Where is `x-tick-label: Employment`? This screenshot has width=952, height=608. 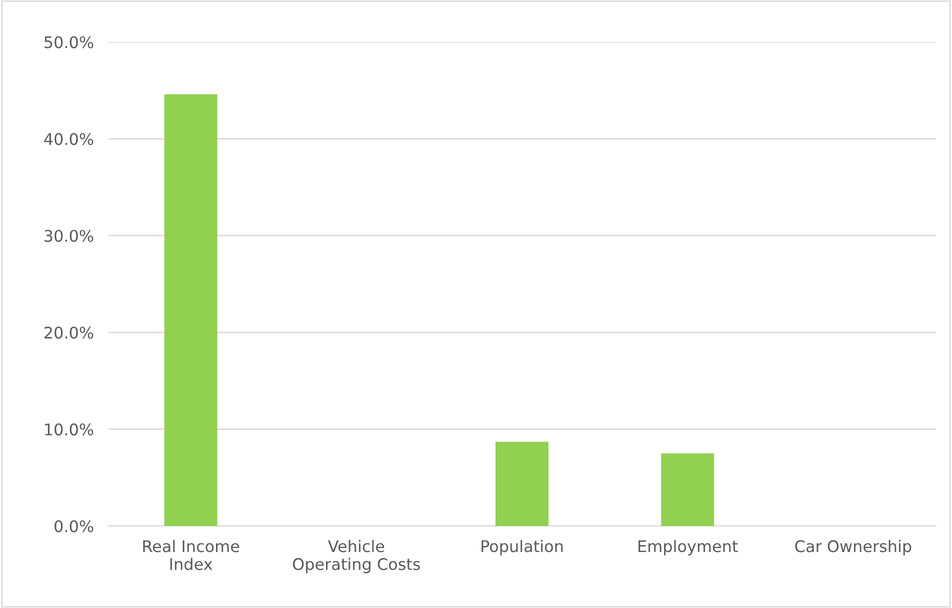 x-tick-label: Employment is located at coordinates (688, 548).